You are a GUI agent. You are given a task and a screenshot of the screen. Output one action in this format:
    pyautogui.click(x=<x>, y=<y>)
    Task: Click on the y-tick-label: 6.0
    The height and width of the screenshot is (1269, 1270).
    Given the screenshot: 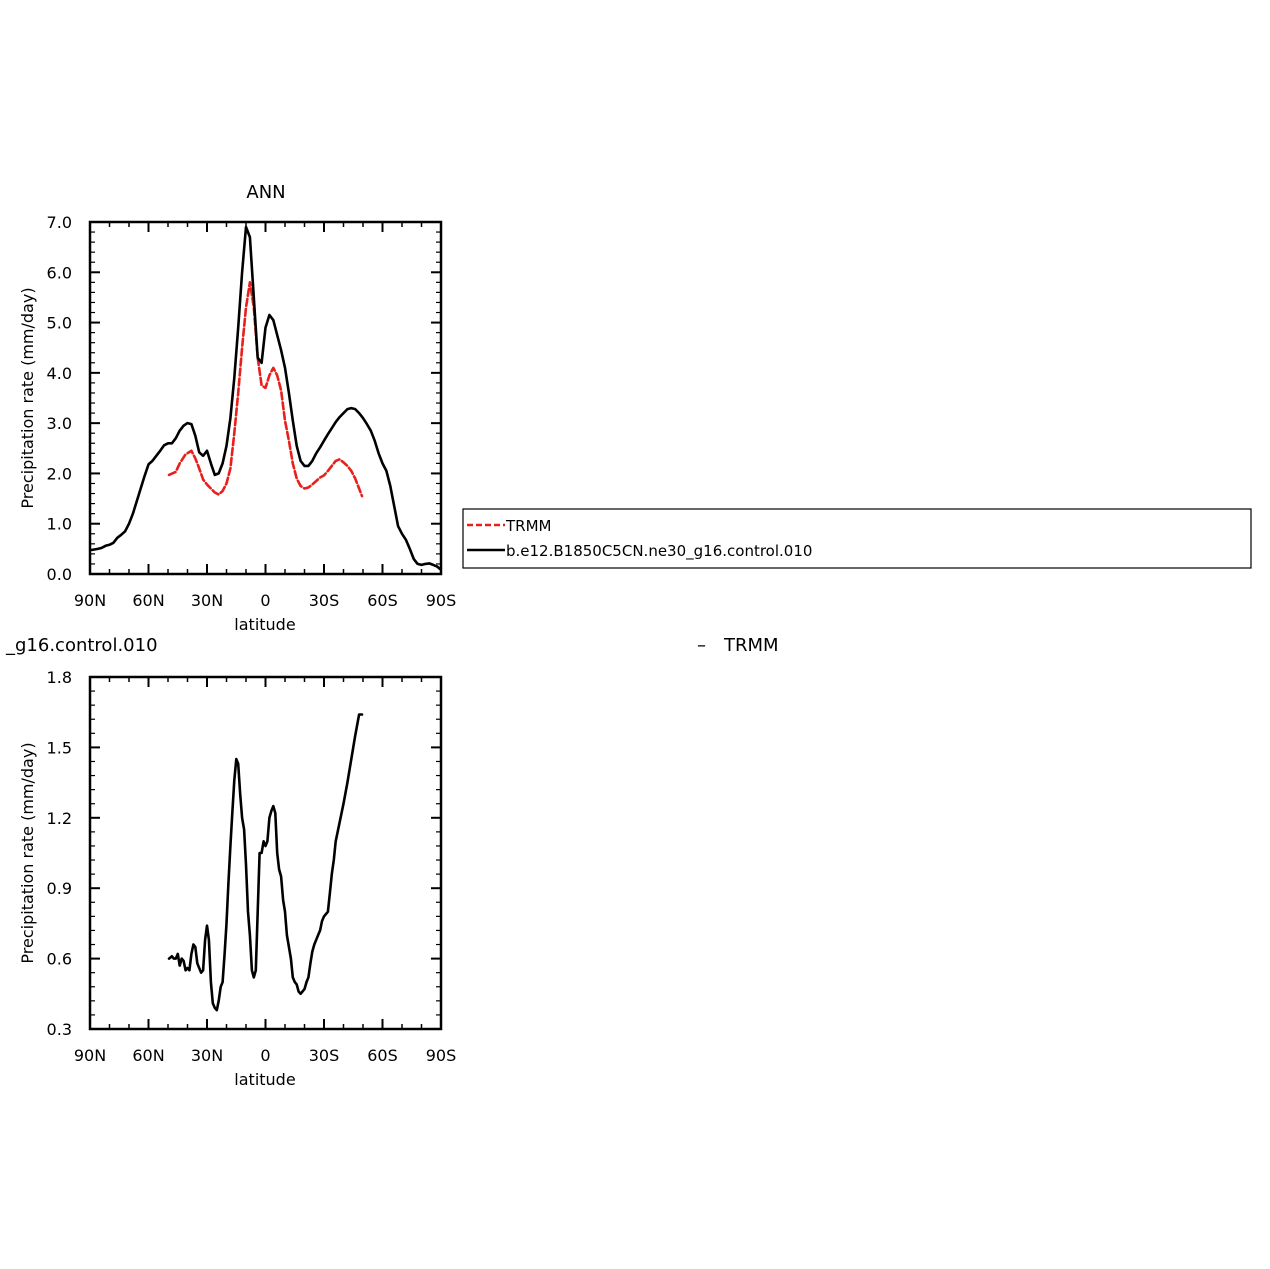 What is the action you would take?
    pyautogui.click(x=59, y=272)
    